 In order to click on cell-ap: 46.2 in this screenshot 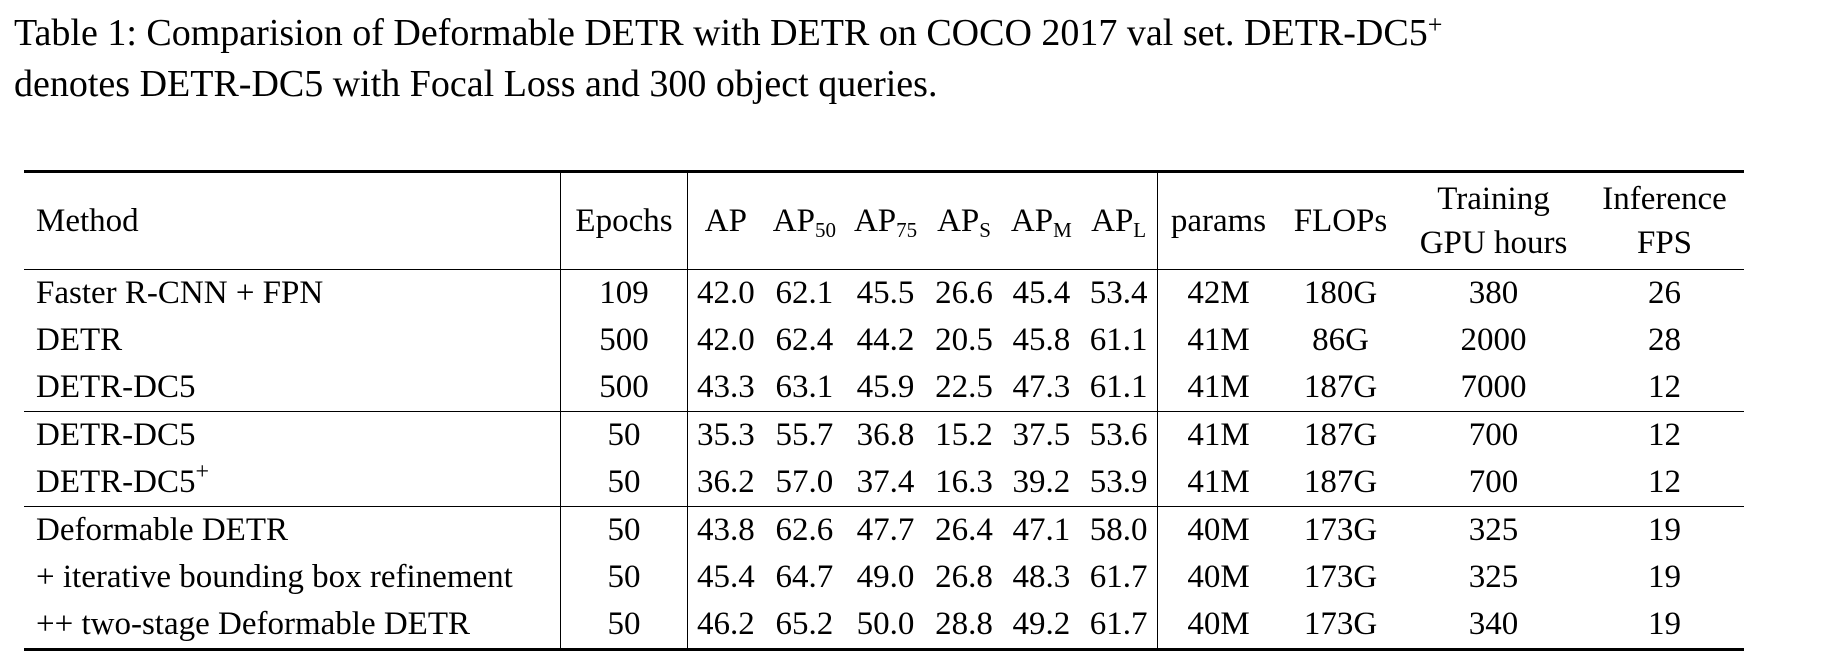, I will do `click(726, 624)`.